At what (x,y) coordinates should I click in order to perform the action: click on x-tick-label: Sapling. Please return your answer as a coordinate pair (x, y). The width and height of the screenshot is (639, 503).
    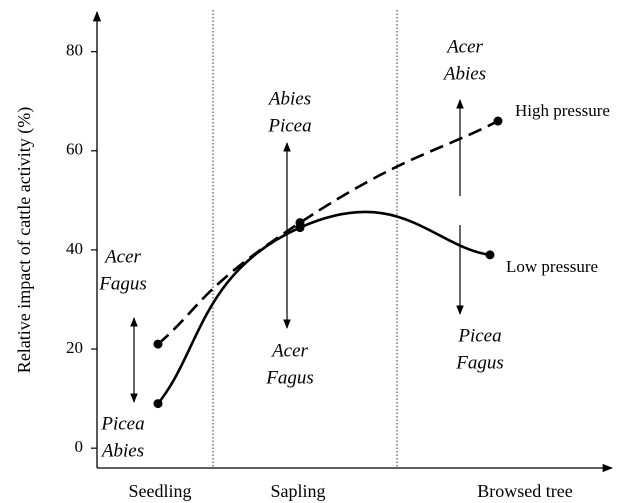
    Looking at the image, I should click on (297, 491).